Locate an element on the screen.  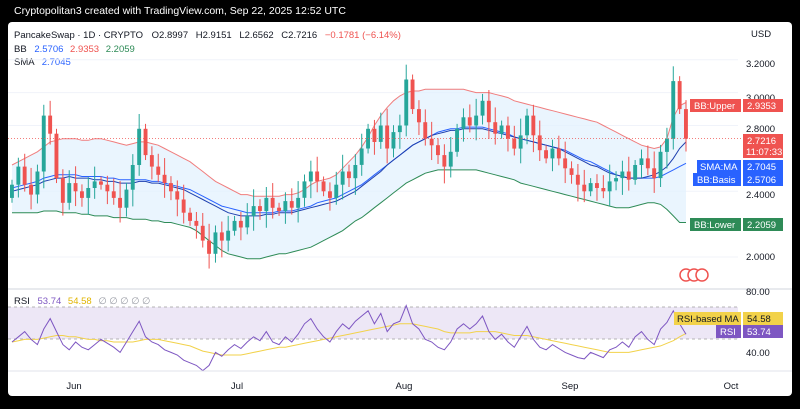
svg-text:BB 2.5706 2.9353: BB 2.5706 2.9353 2.2059 is located at coordinates (74, 49).